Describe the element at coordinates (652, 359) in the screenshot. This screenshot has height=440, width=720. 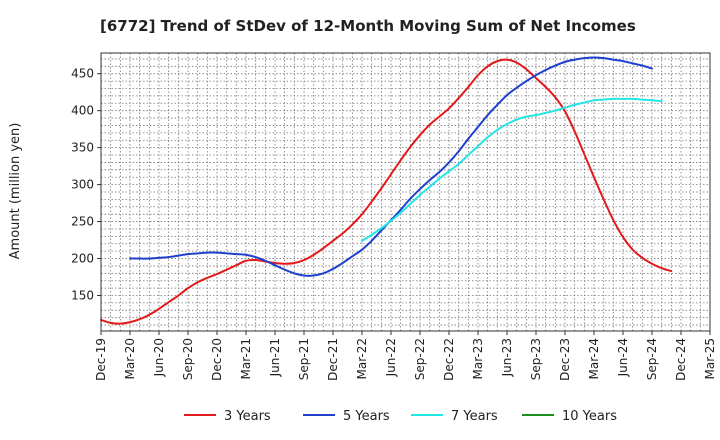
I see `x-tick-label: Sep-24` at that location.